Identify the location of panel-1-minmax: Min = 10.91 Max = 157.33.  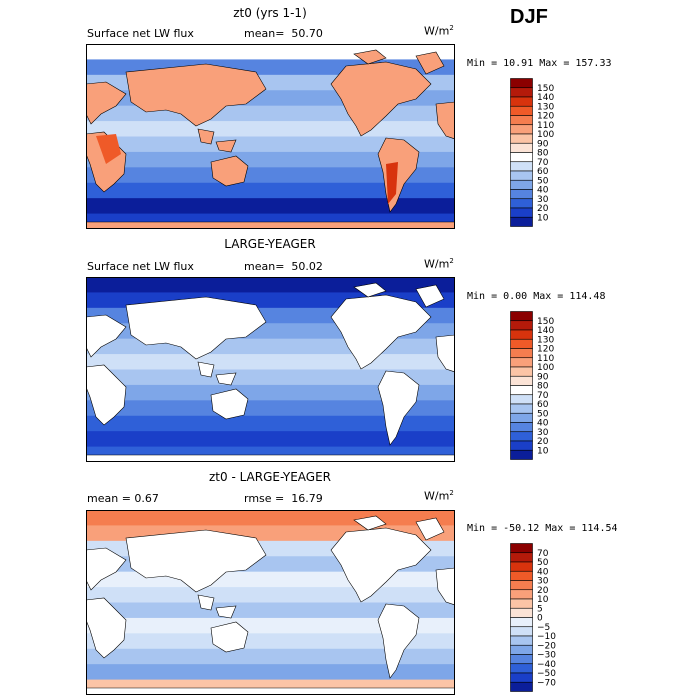
(539, 63).